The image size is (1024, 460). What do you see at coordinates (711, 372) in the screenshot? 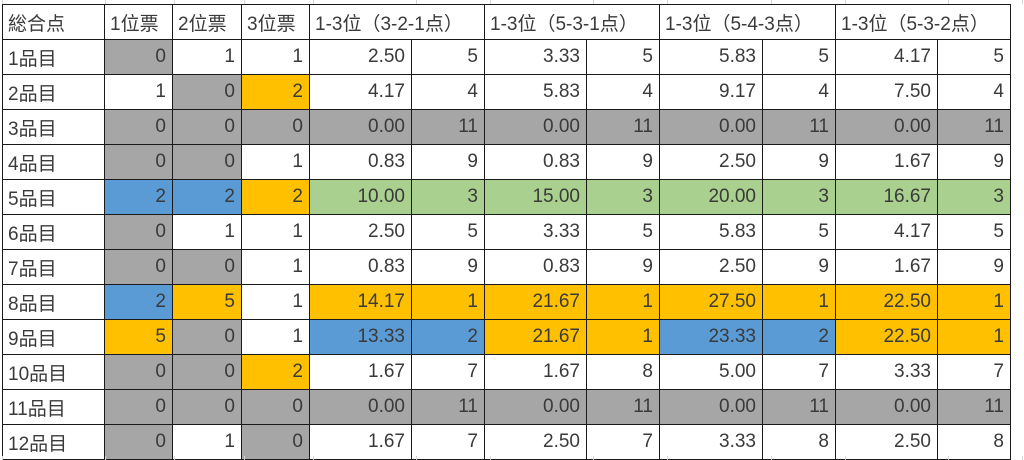
I see `cell: 5.00` at bounding box center [711, 372].